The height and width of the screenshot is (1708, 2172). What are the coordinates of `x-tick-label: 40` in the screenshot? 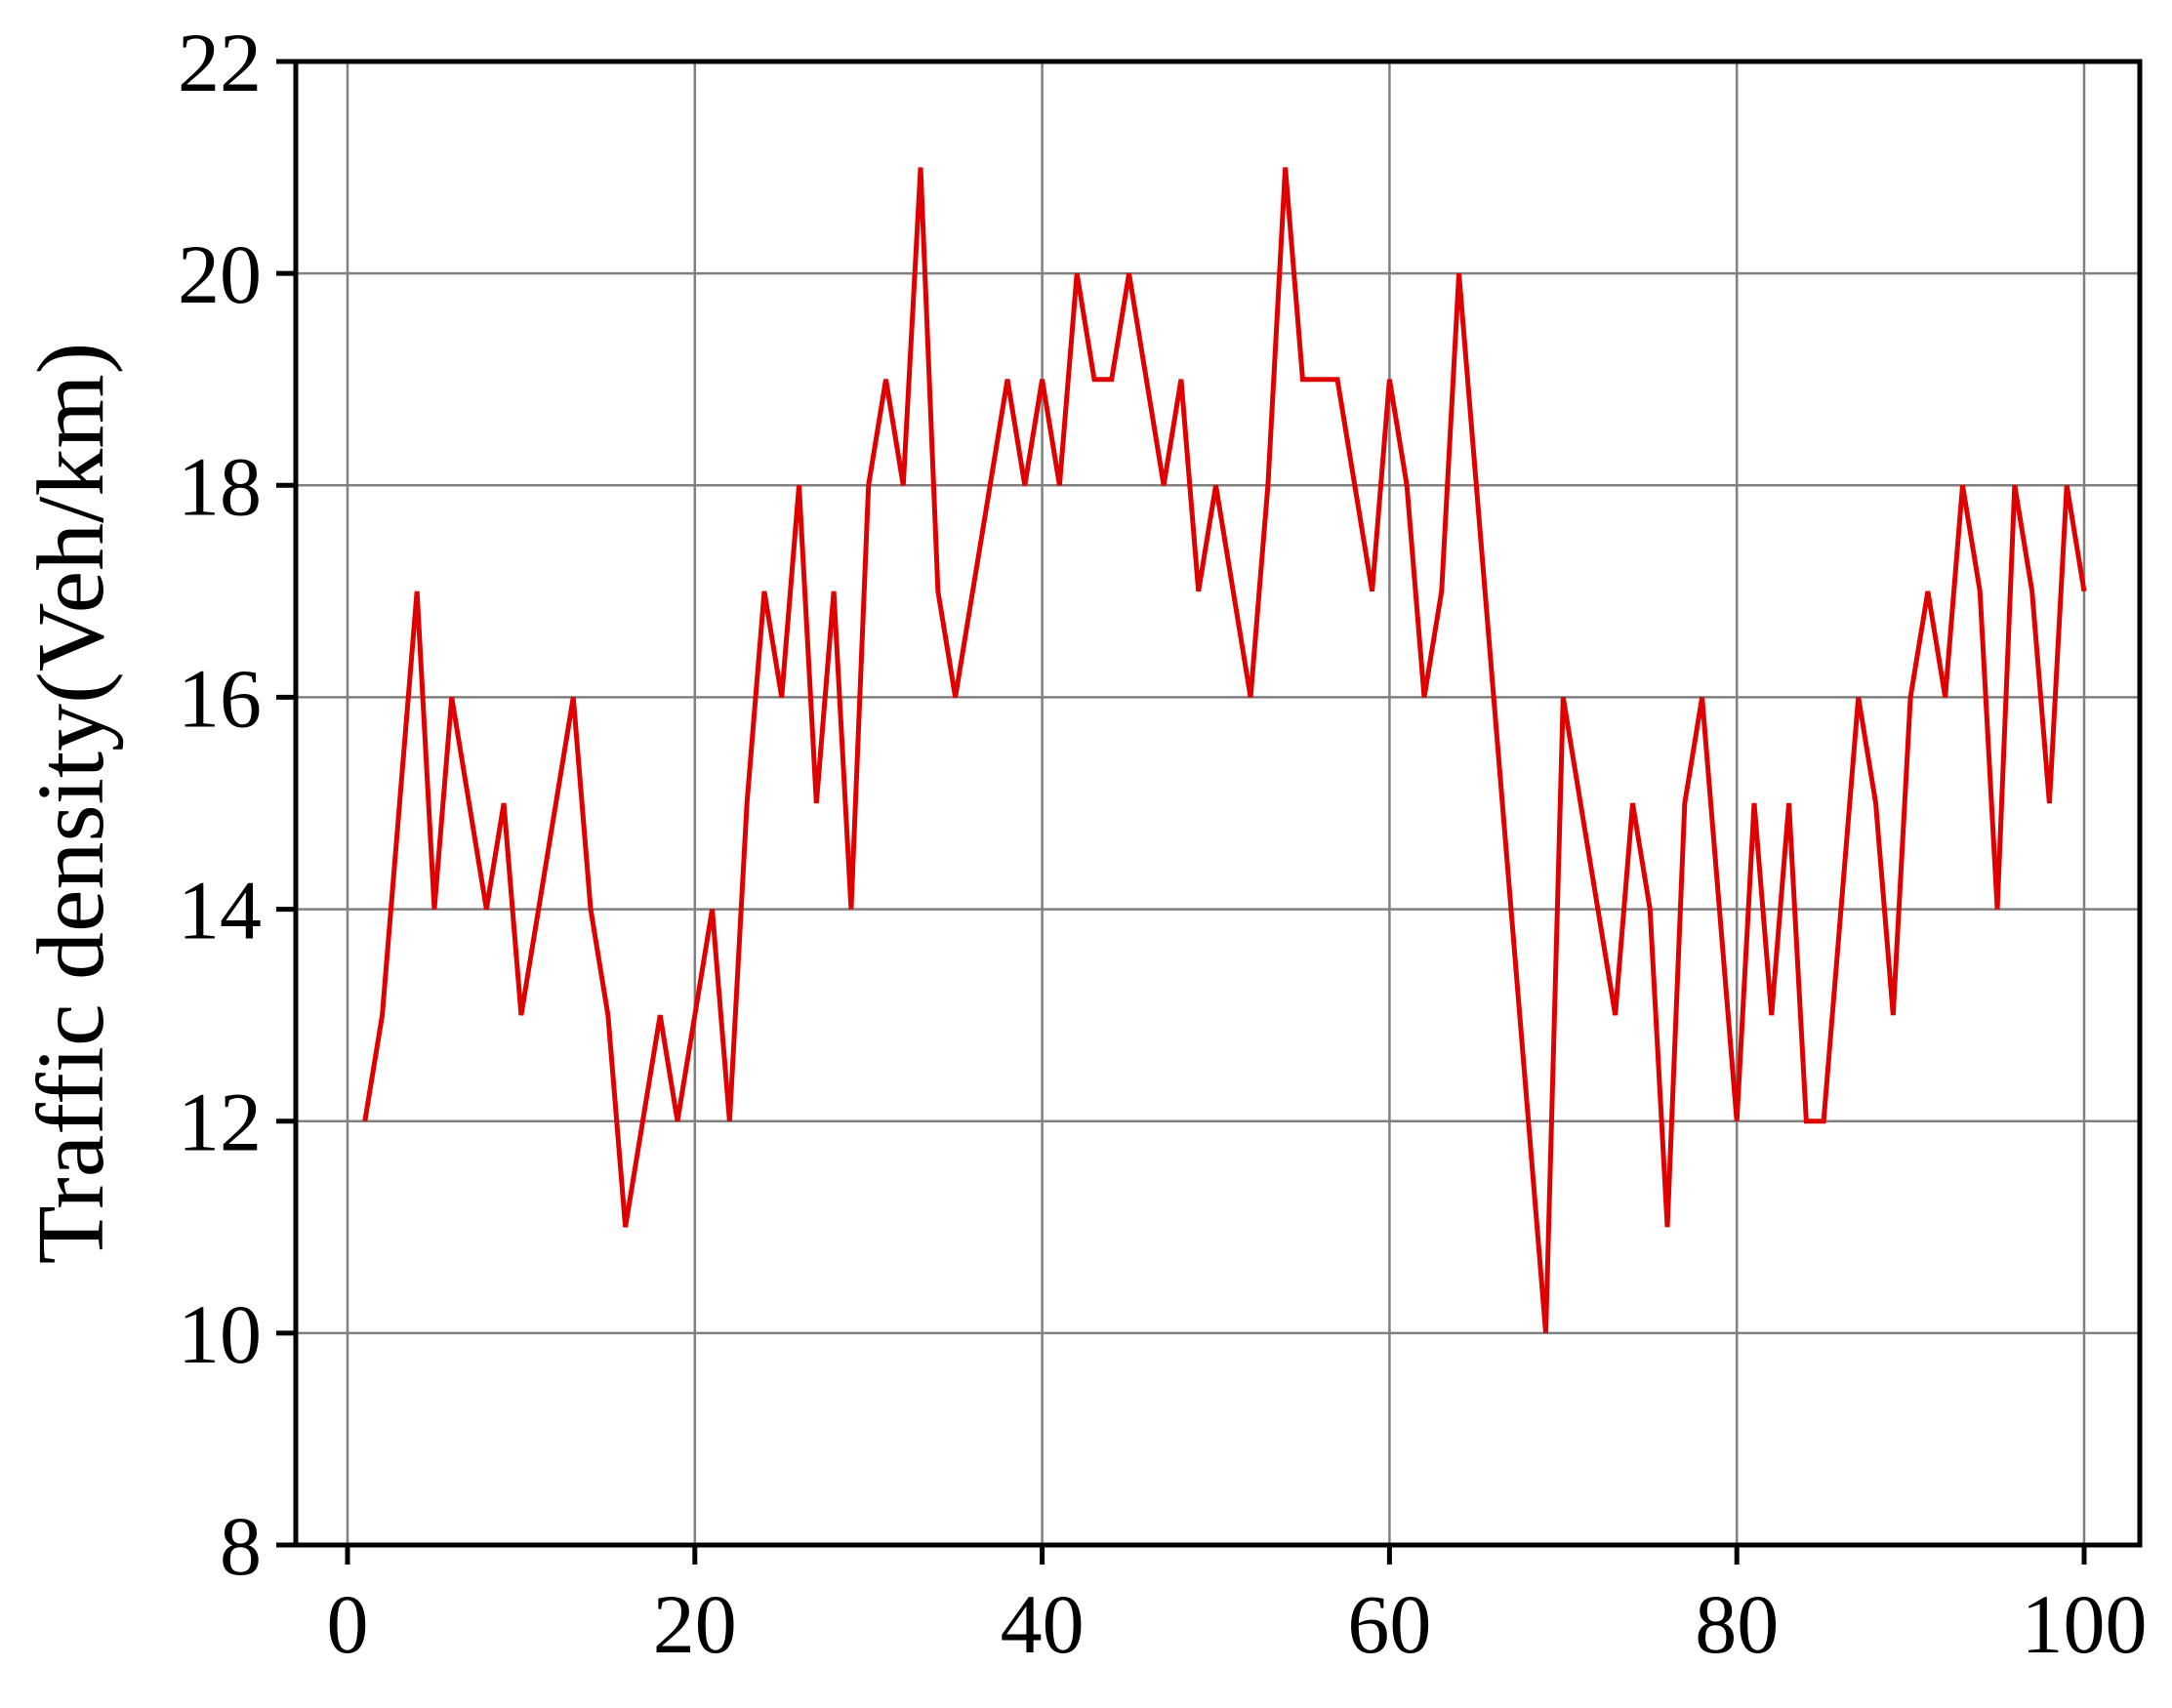 It's located at (1043, 1624).